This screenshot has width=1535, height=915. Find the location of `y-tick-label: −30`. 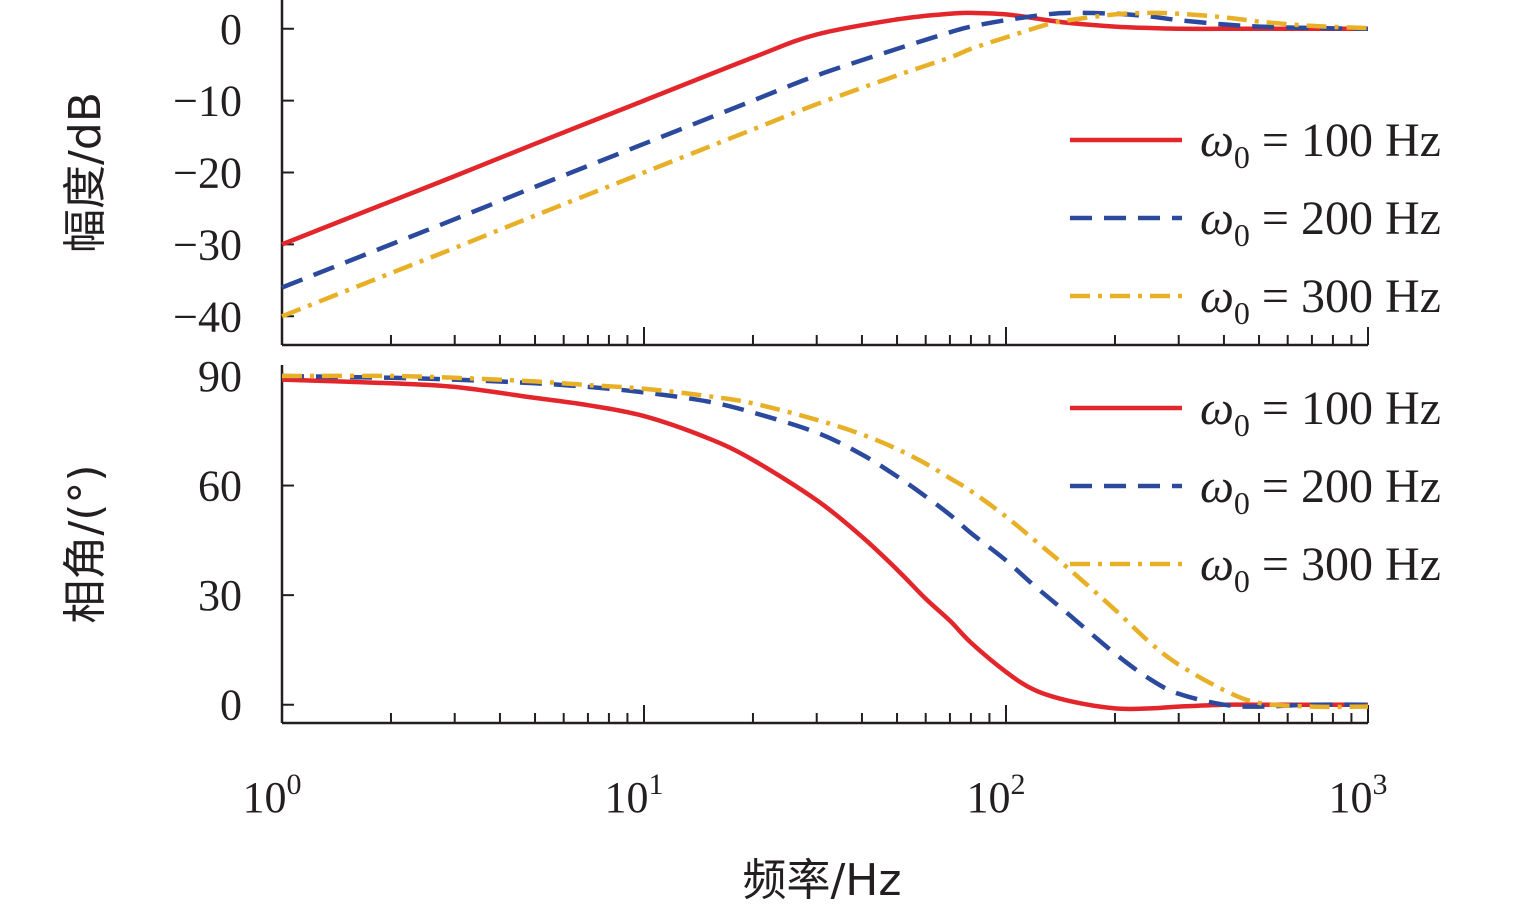

y-tick-label: −30 is located at coordinates (207, 244).